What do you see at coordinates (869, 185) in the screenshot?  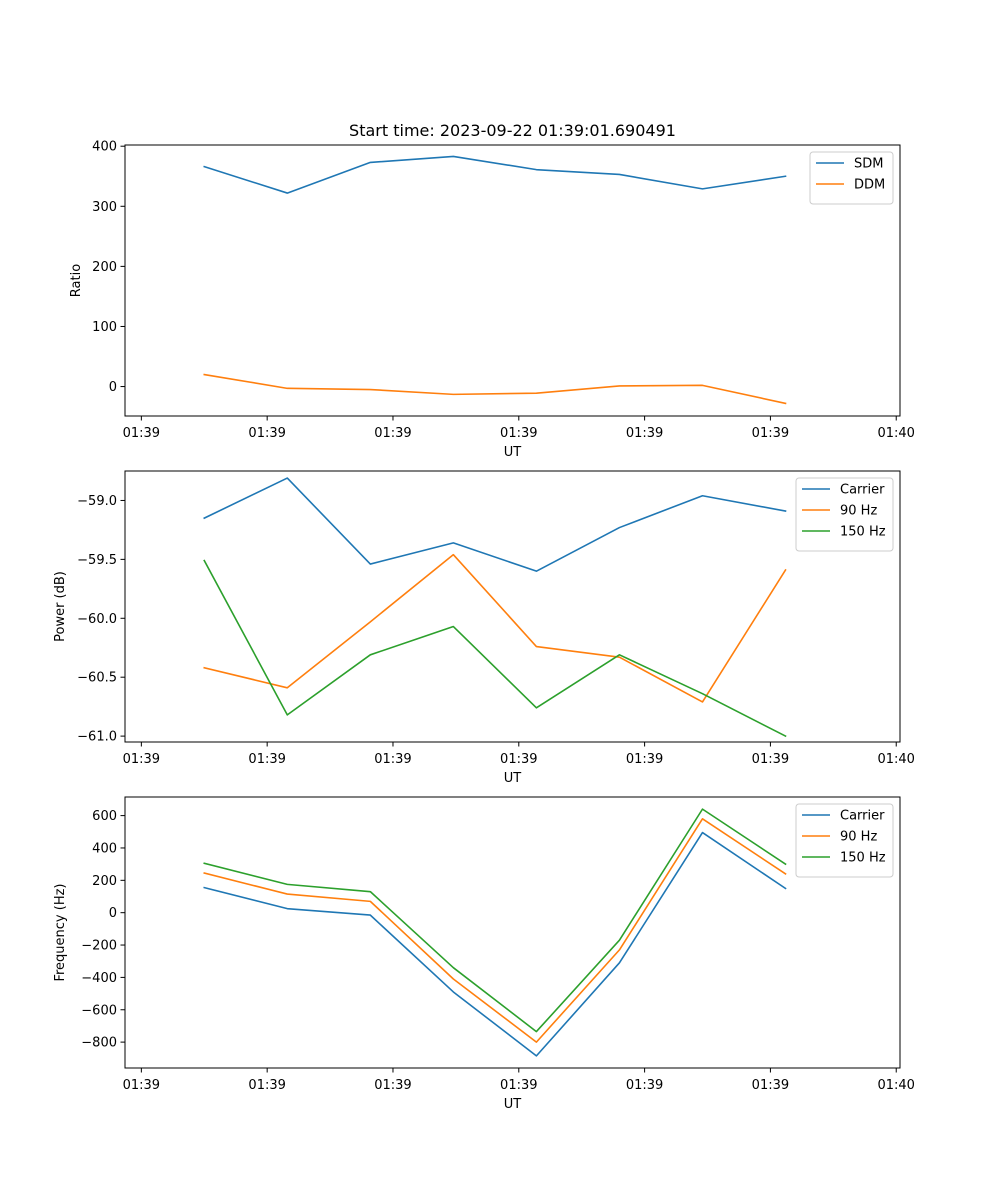 I see `legend-label: DDM` at bounding box center [869, 185].